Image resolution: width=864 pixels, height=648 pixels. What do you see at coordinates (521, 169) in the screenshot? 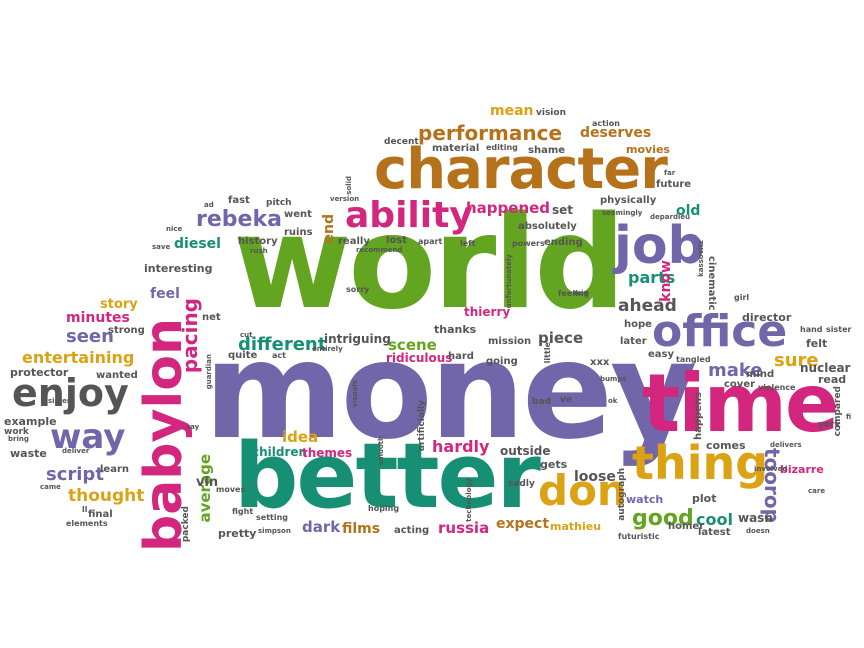
I see `word: character` at bounding box center [521, 169].